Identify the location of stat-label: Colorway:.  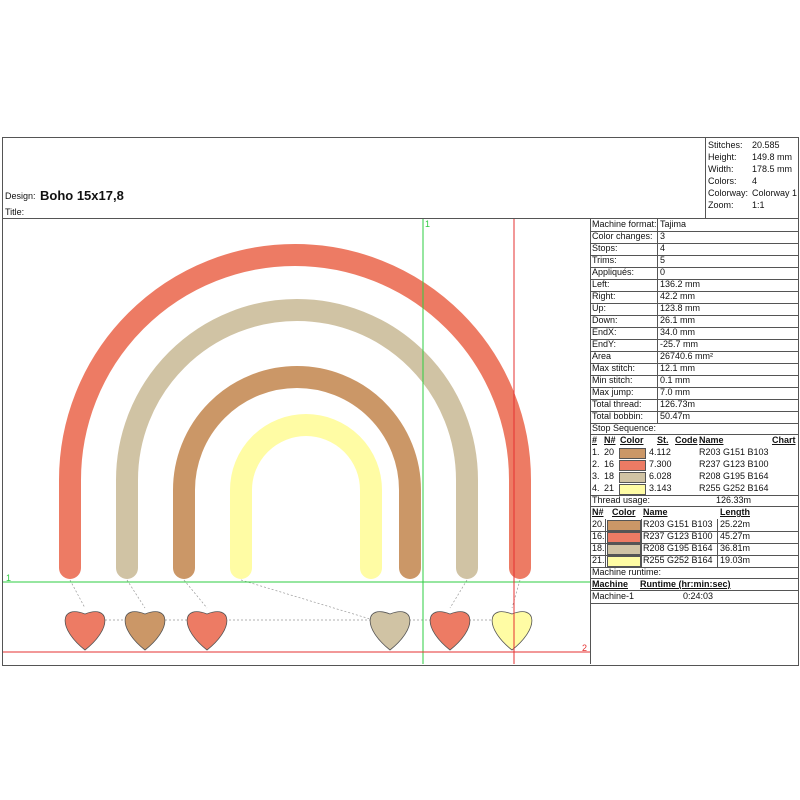
(728, 193).